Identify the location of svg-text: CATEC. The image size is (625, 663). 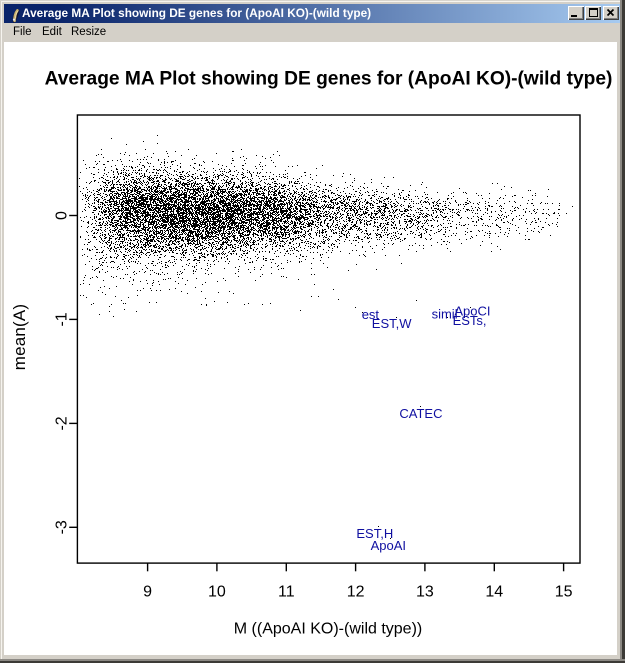
(420, 413).